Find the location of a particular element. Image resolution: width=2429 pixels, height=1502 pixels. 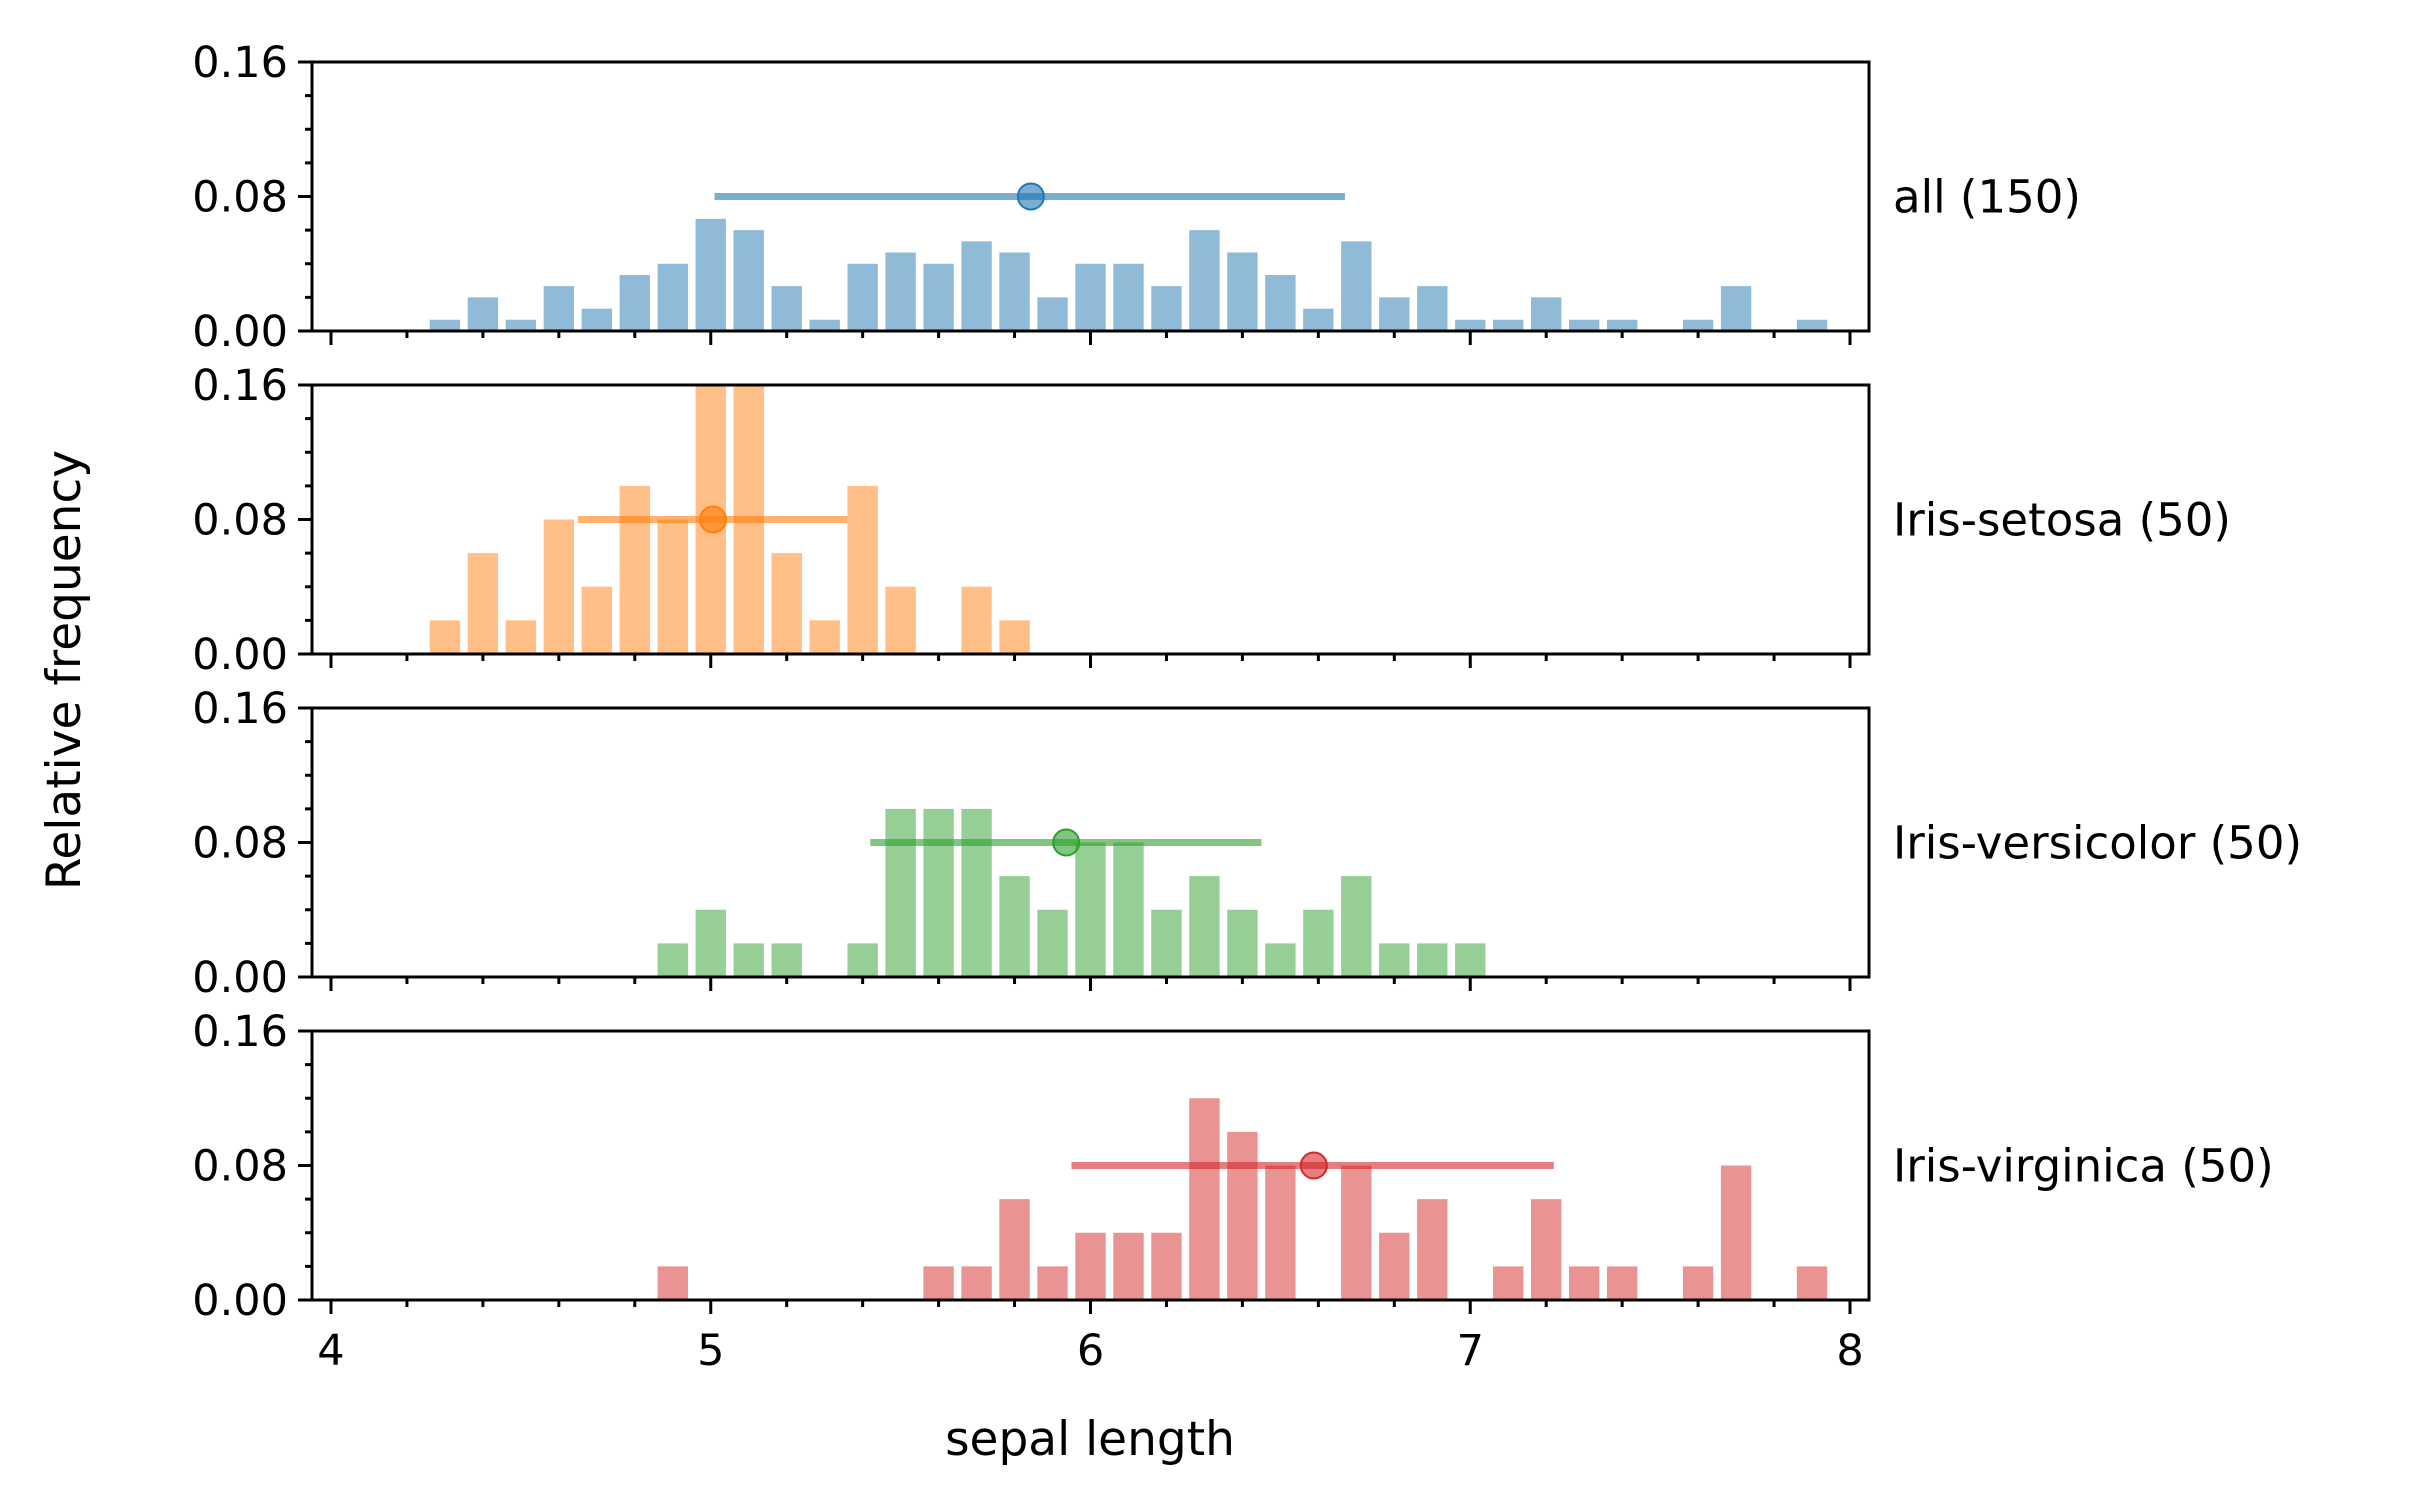

x-tick-label: 4 is located at coordinates (330, 1351).